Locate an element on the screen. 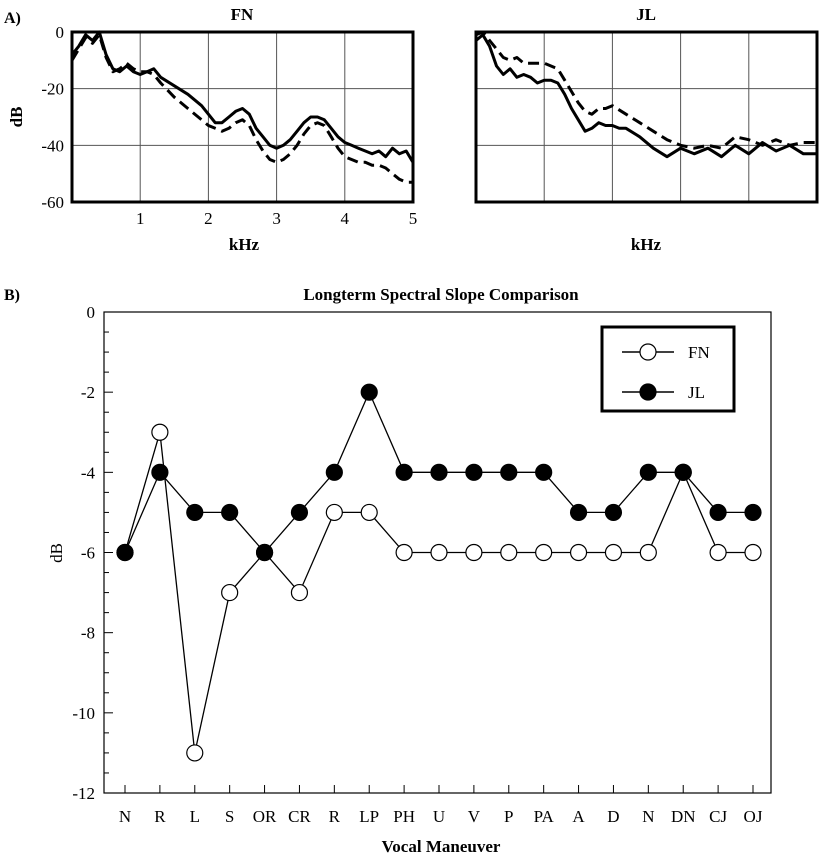 This screenshot has width=822, height=859. slope-x-tick-label: LP is located at coordinates (369, 816).